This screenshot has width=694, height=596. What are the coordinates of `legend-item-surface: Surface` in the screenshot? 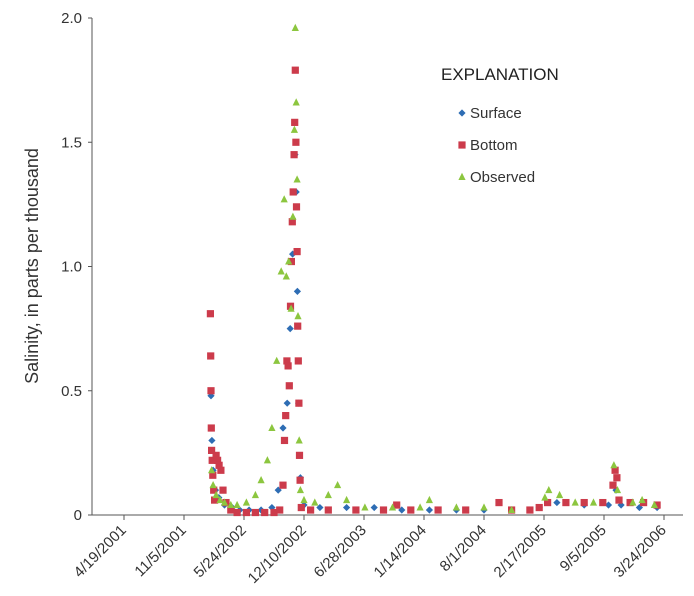 It's located at (490, 113).